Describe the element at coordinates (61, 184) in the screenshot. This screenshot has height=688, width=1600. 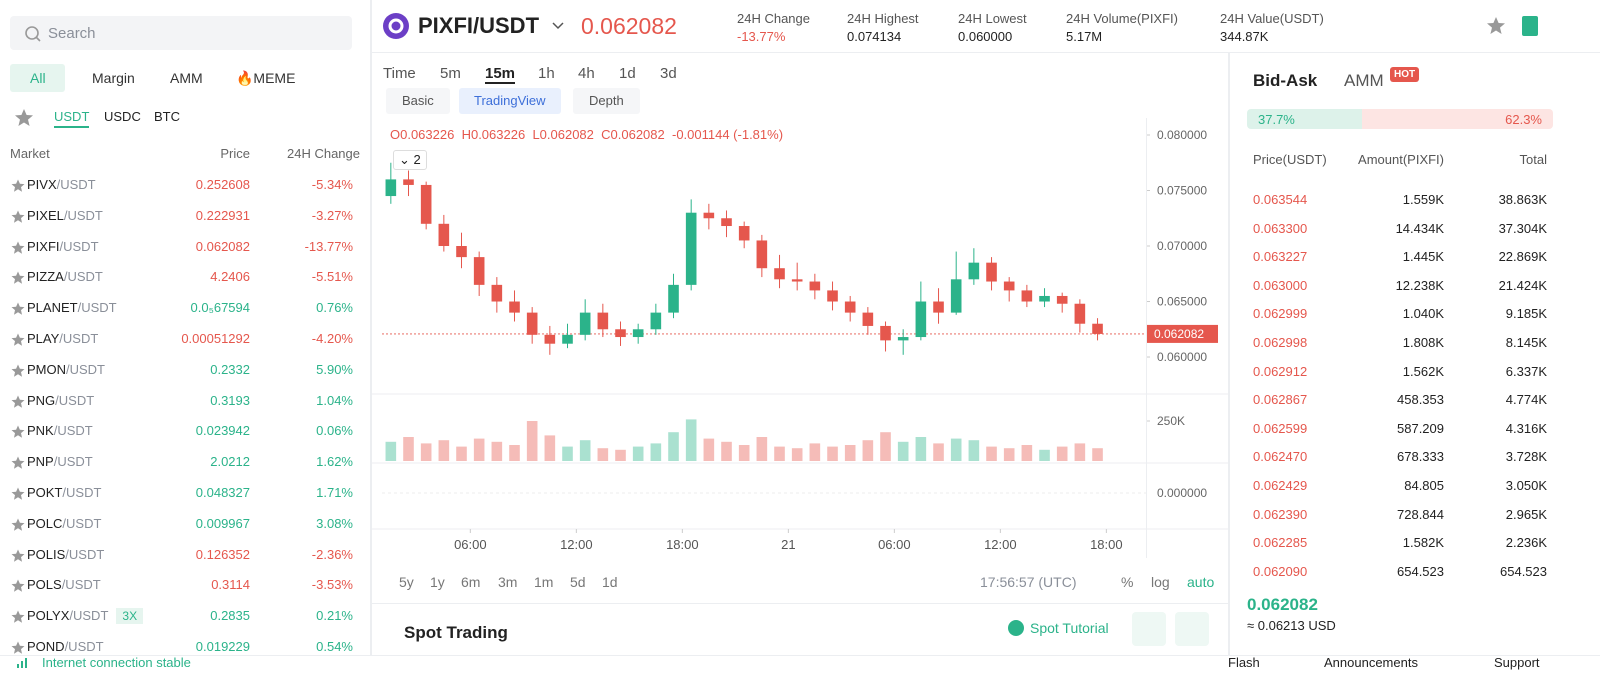
I see `market-name: PIVX/USDT` at that location.